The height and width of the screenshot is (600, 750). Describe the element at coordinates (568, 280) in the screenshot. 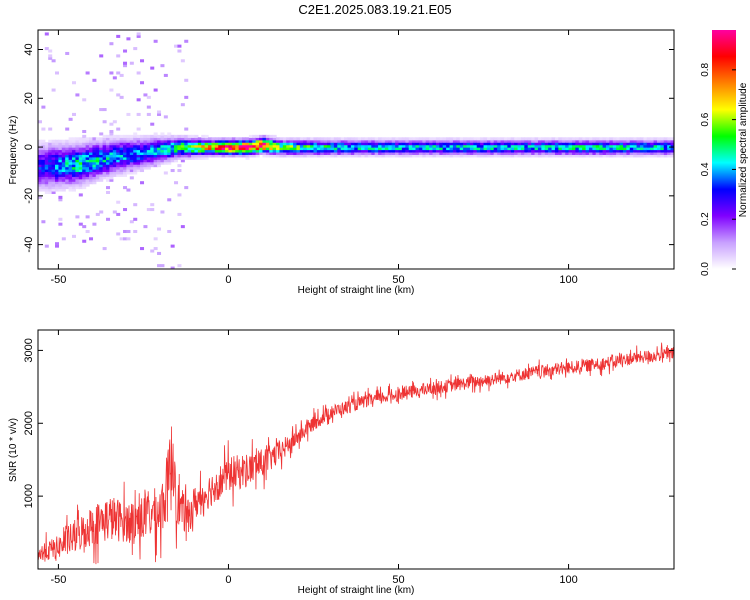

I see `x-tick-label: 100` at that location.